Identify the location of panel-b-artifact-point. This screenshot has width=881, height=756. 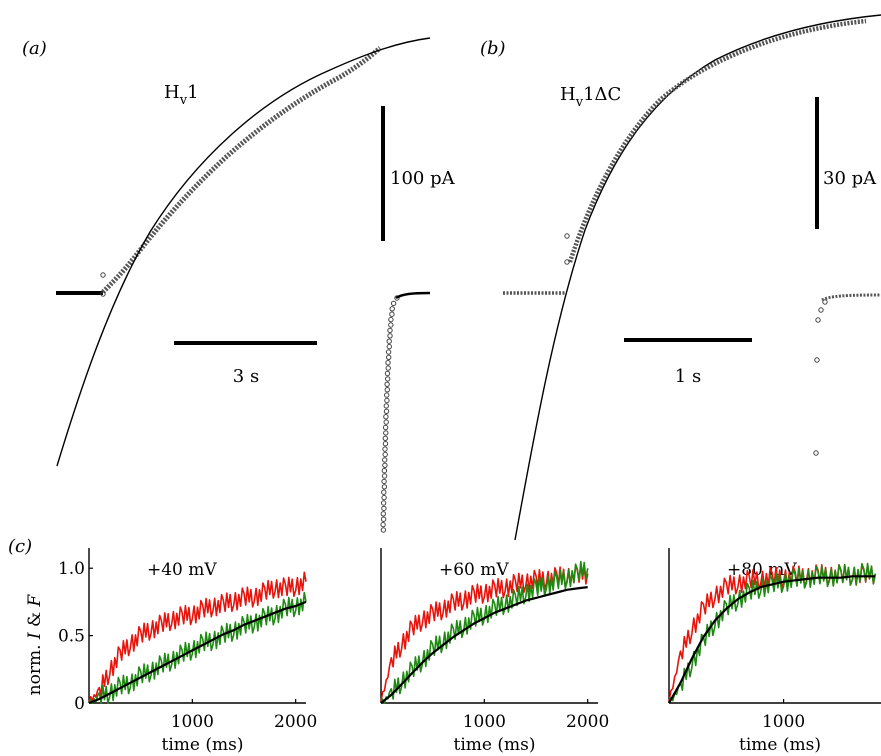
(567, 236).